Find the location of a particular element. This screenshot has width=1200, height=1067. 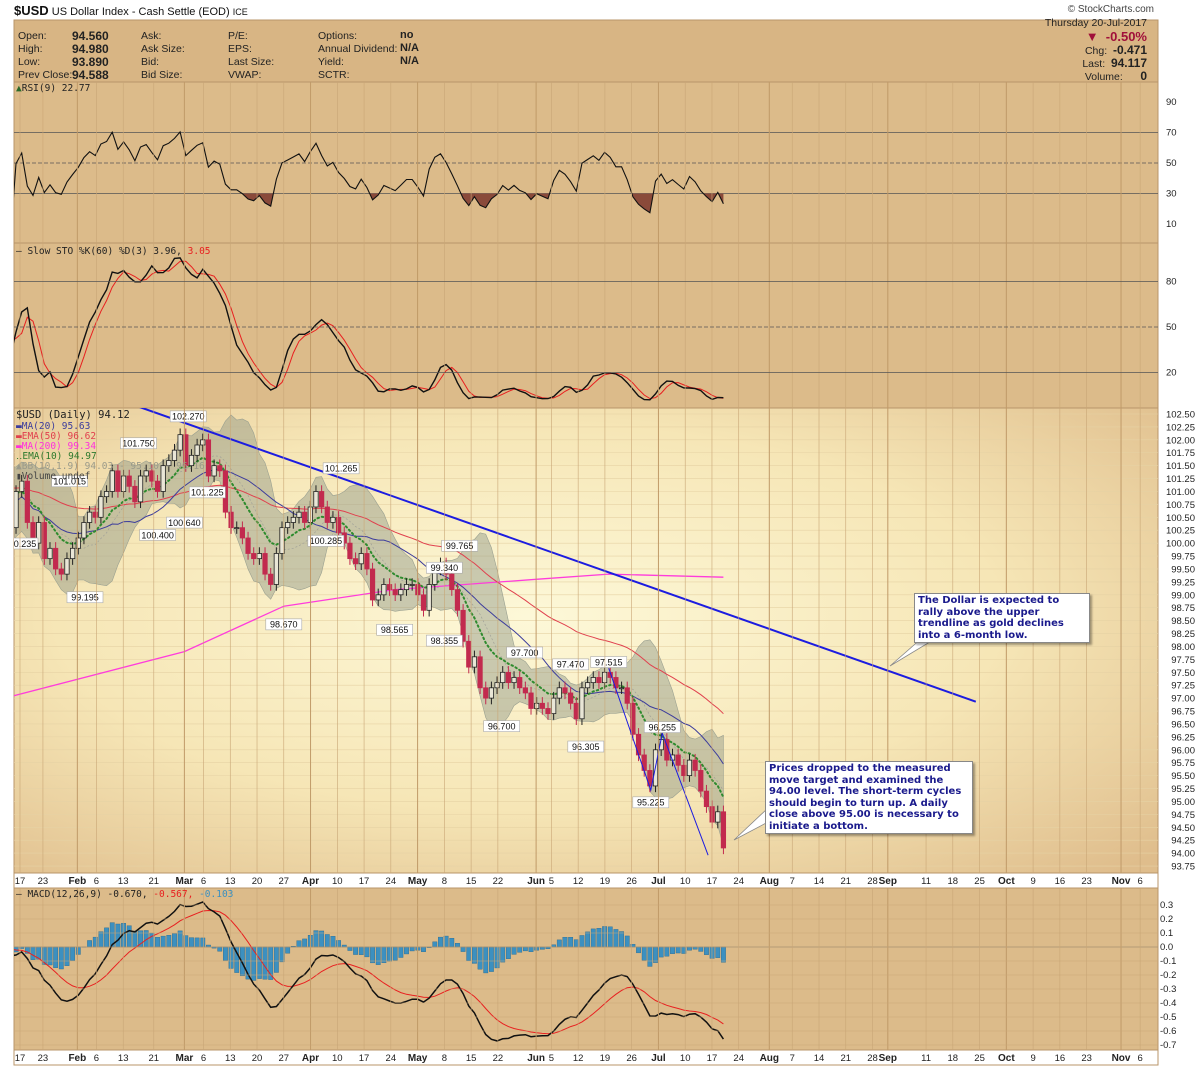

x-tick-label: 28 is located at coordinates (872, 1058).